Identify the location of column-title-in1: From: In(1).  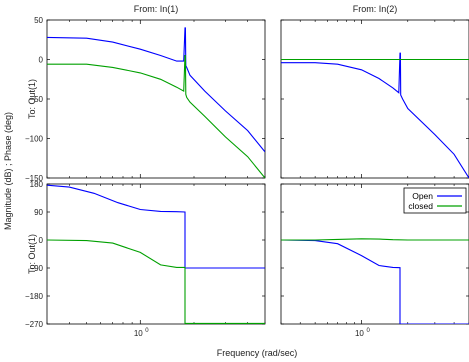
(156, 9).